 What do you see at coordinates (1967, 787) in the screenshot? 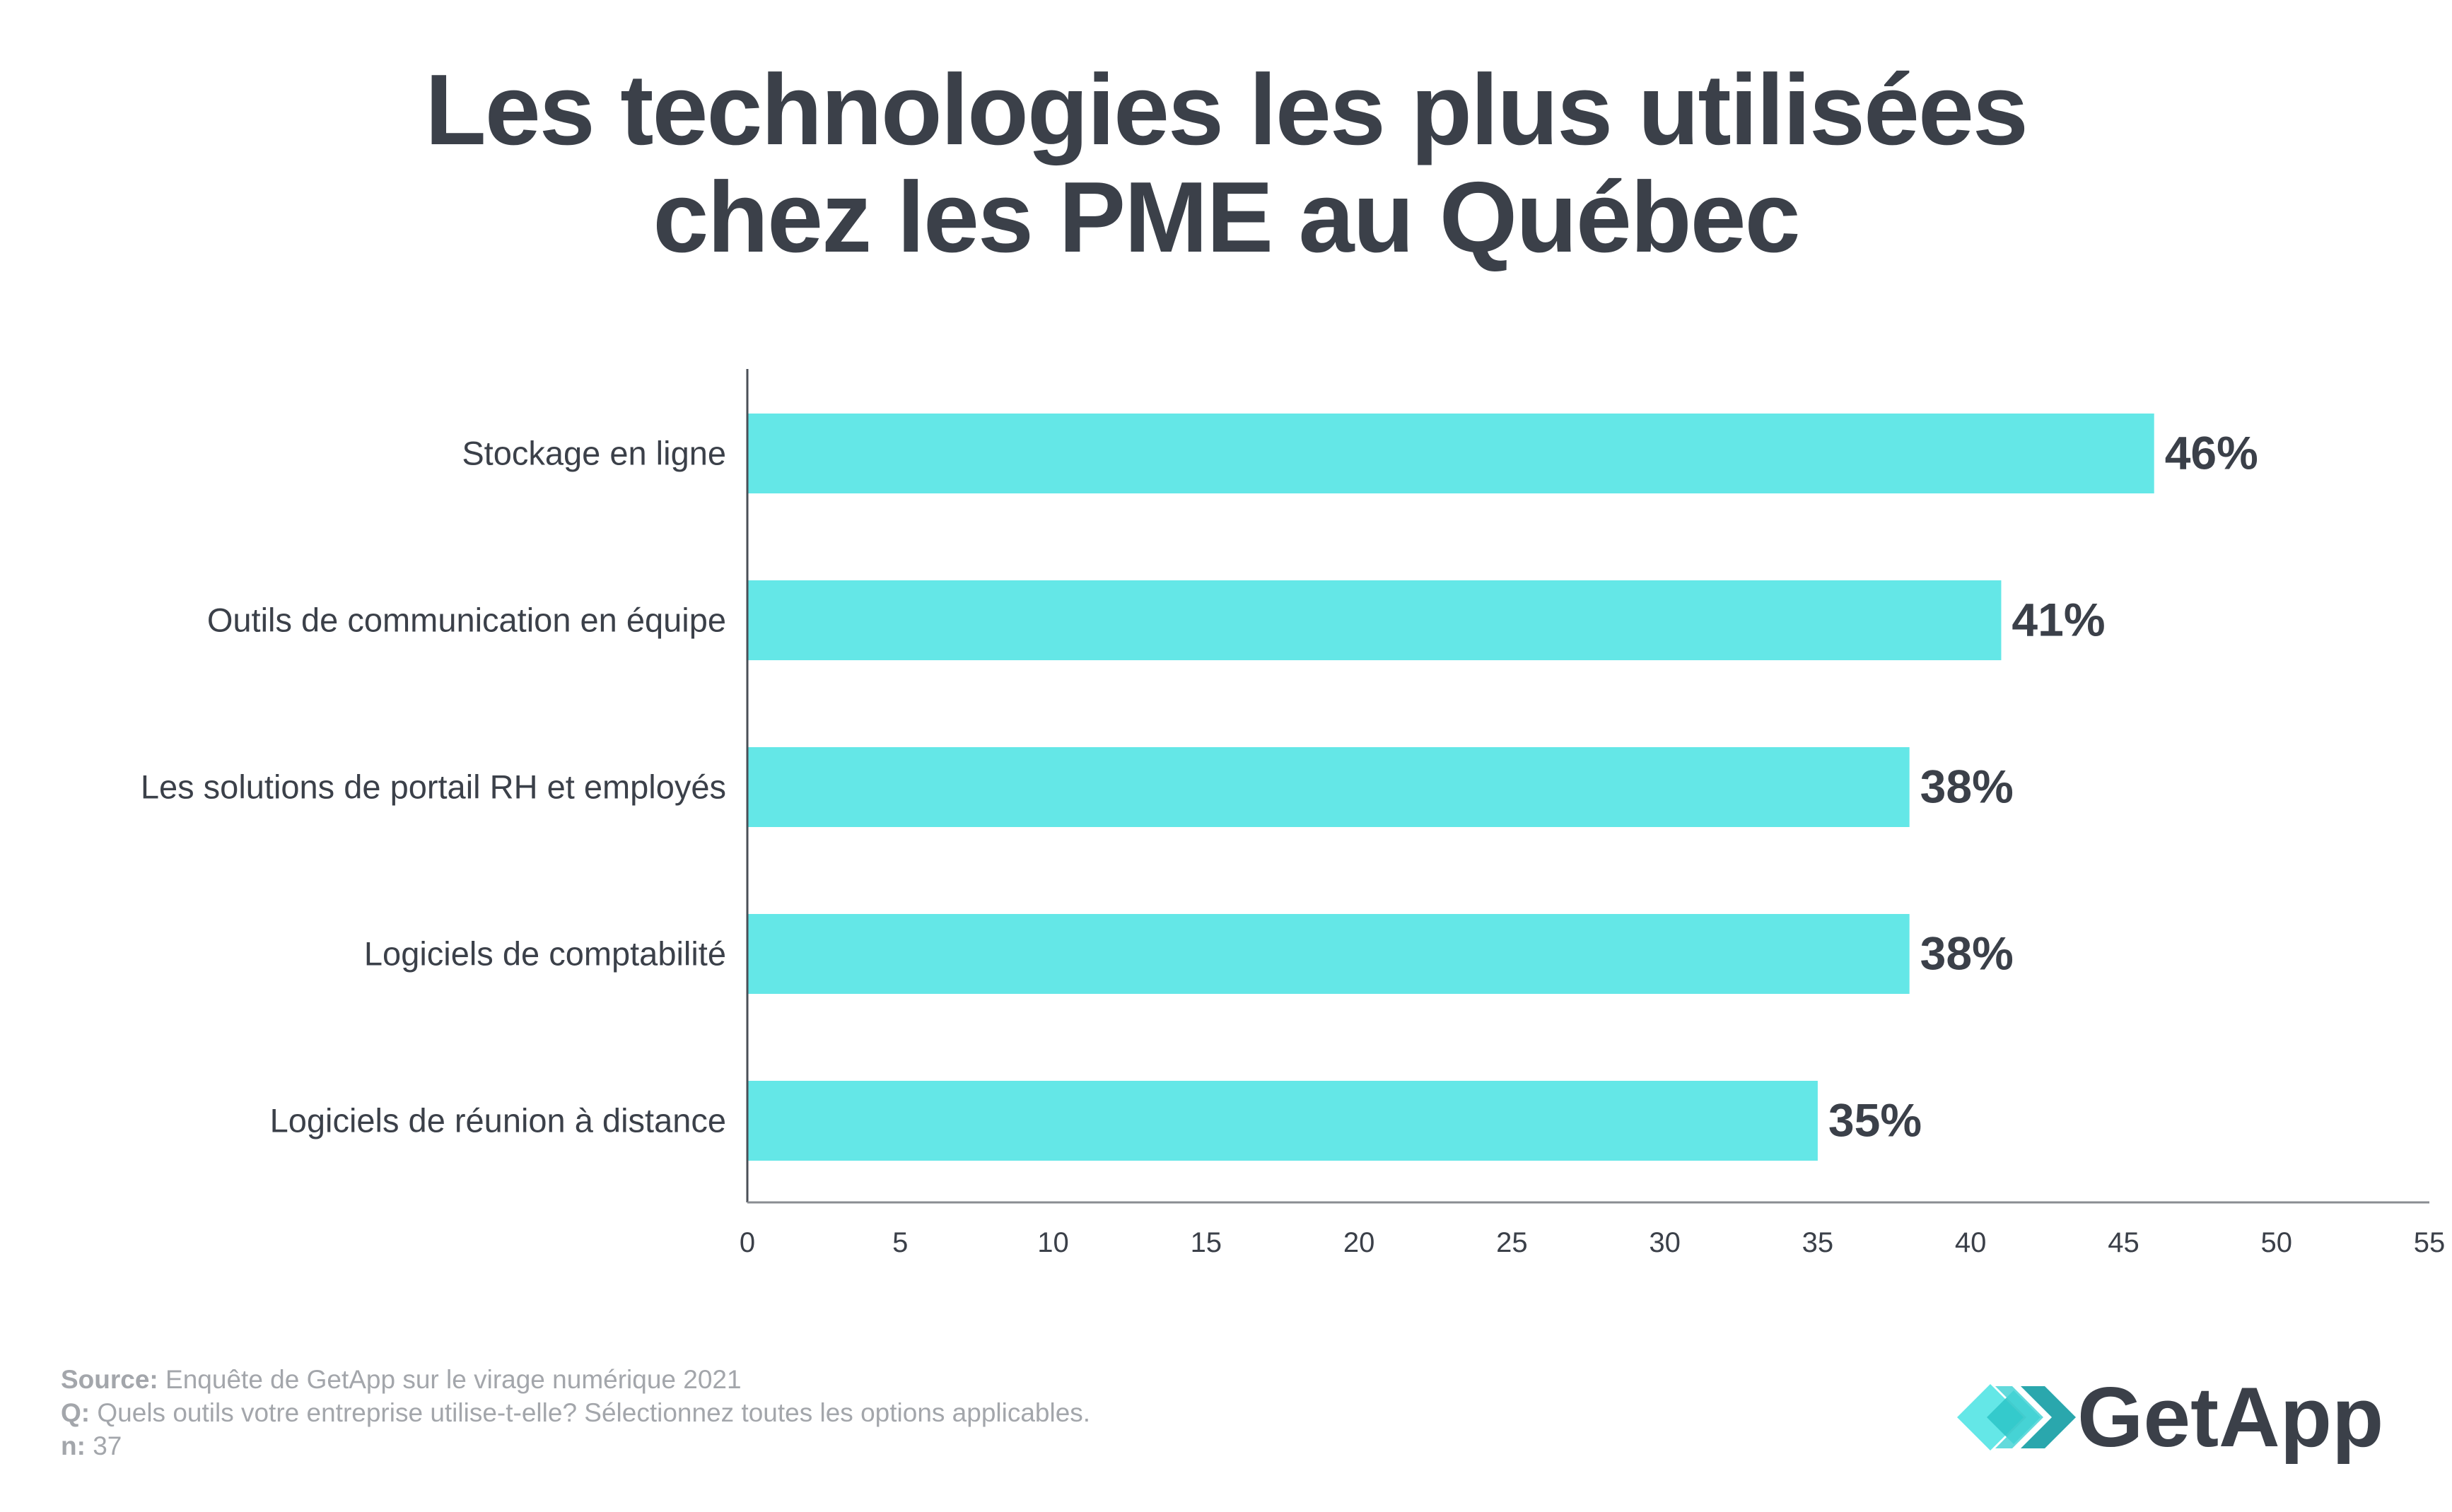
I see `value-label-2: 38%` at bounding box center [1967, 787].